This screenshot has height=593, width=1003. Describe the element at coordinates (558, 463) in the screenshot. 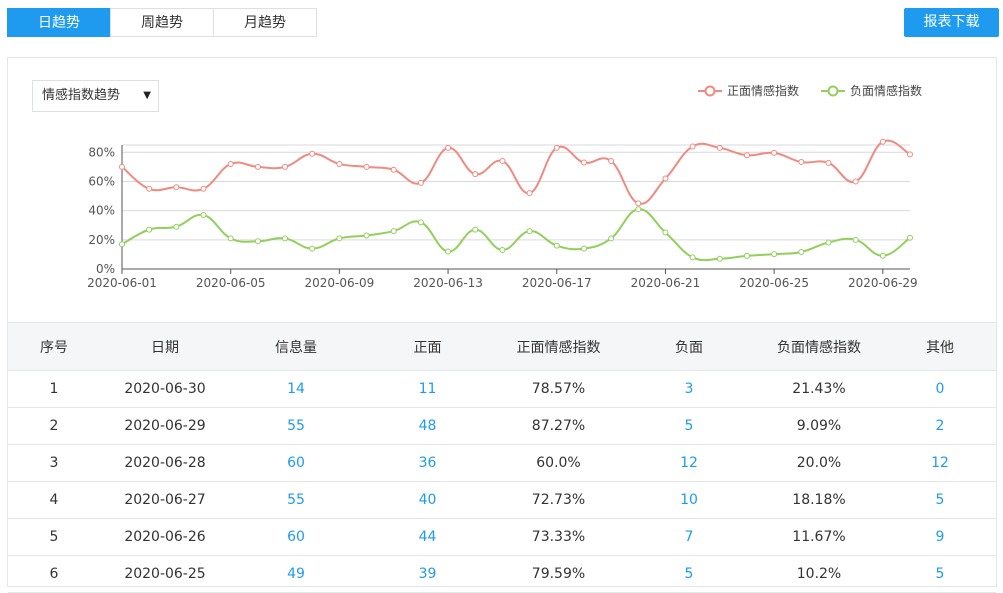

I see `row-positive-index-cell: 60.0%` at that location.